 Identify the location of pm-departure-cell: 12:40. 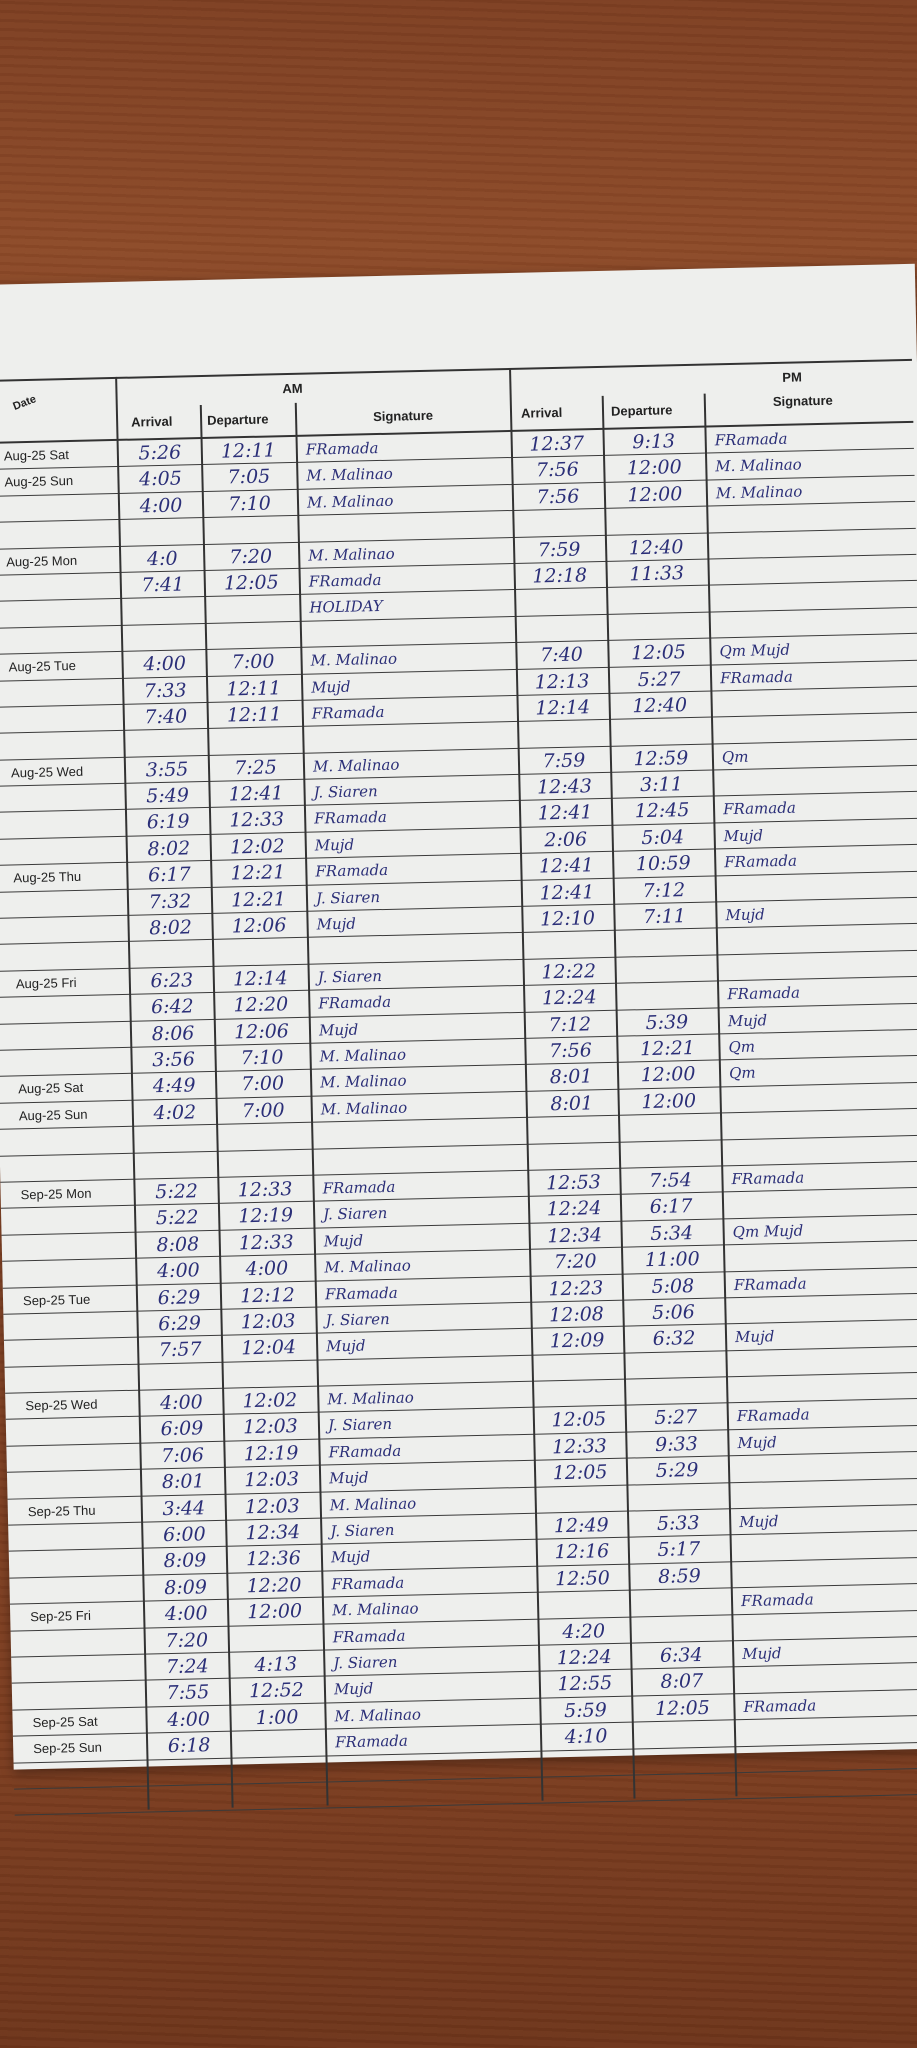
(656, 547).